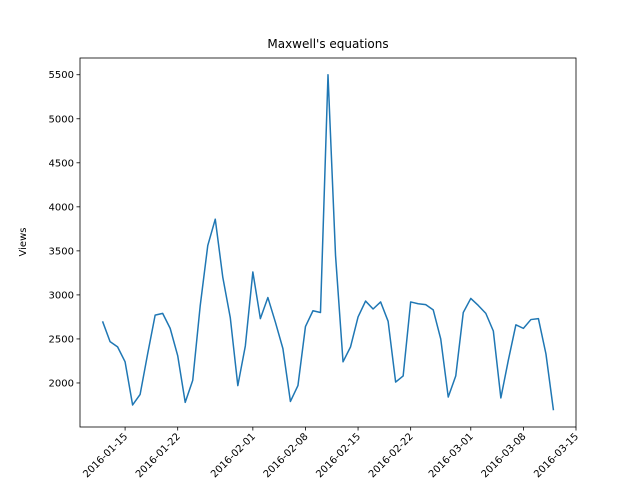 This screenshot has width=640, height=480. Describe the element at coordinates (61, 119) in the screenshot. I see `y-tick-label: 5000` at that location.